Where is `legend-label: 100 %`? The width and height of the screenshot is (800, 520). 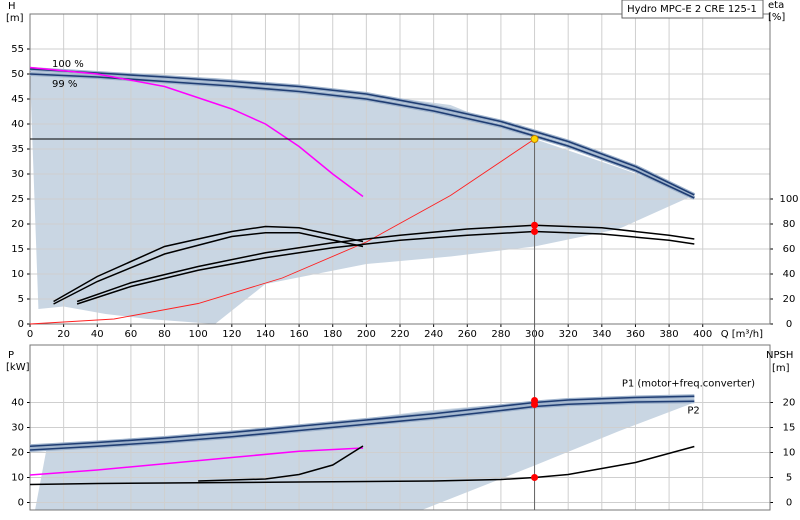 legend-label: 100 % is located at coordinates (68, 64).